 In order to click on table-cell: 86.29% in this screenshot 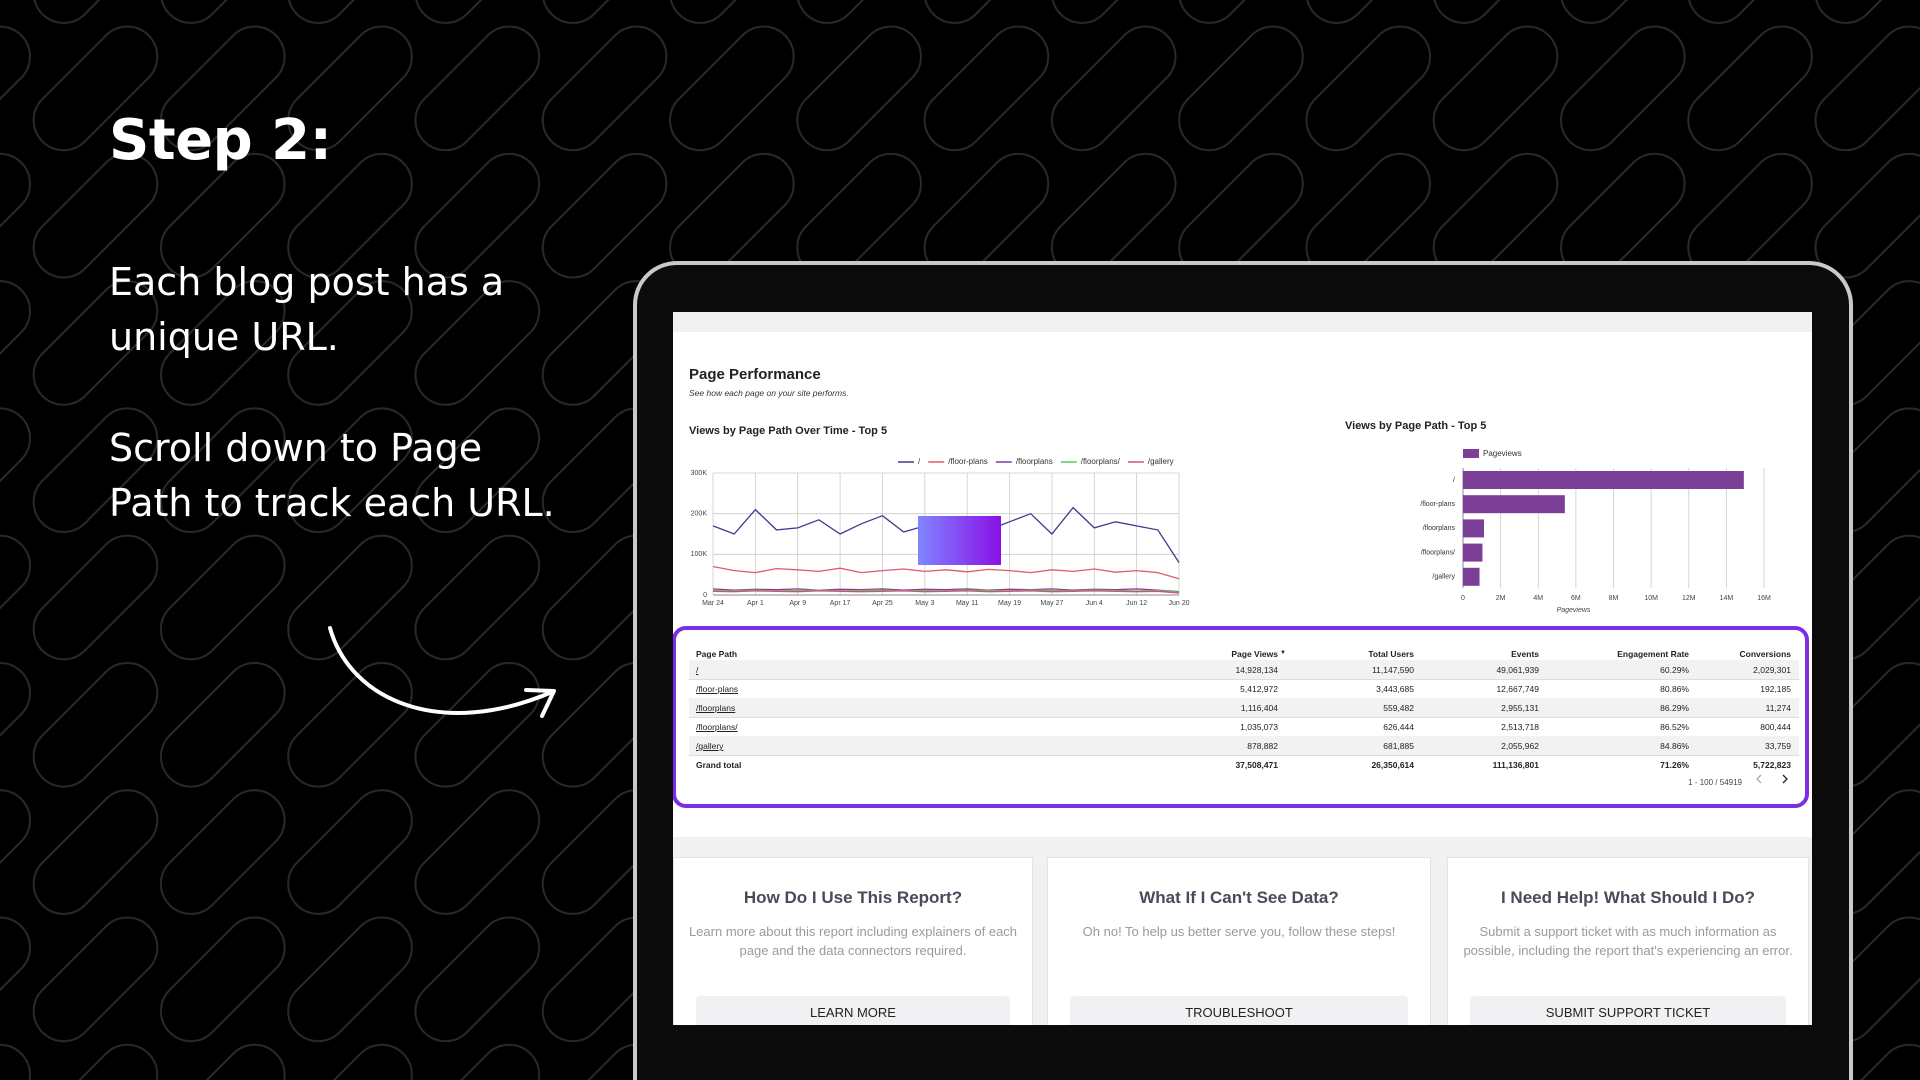, I will do `click(1674, 708)`.